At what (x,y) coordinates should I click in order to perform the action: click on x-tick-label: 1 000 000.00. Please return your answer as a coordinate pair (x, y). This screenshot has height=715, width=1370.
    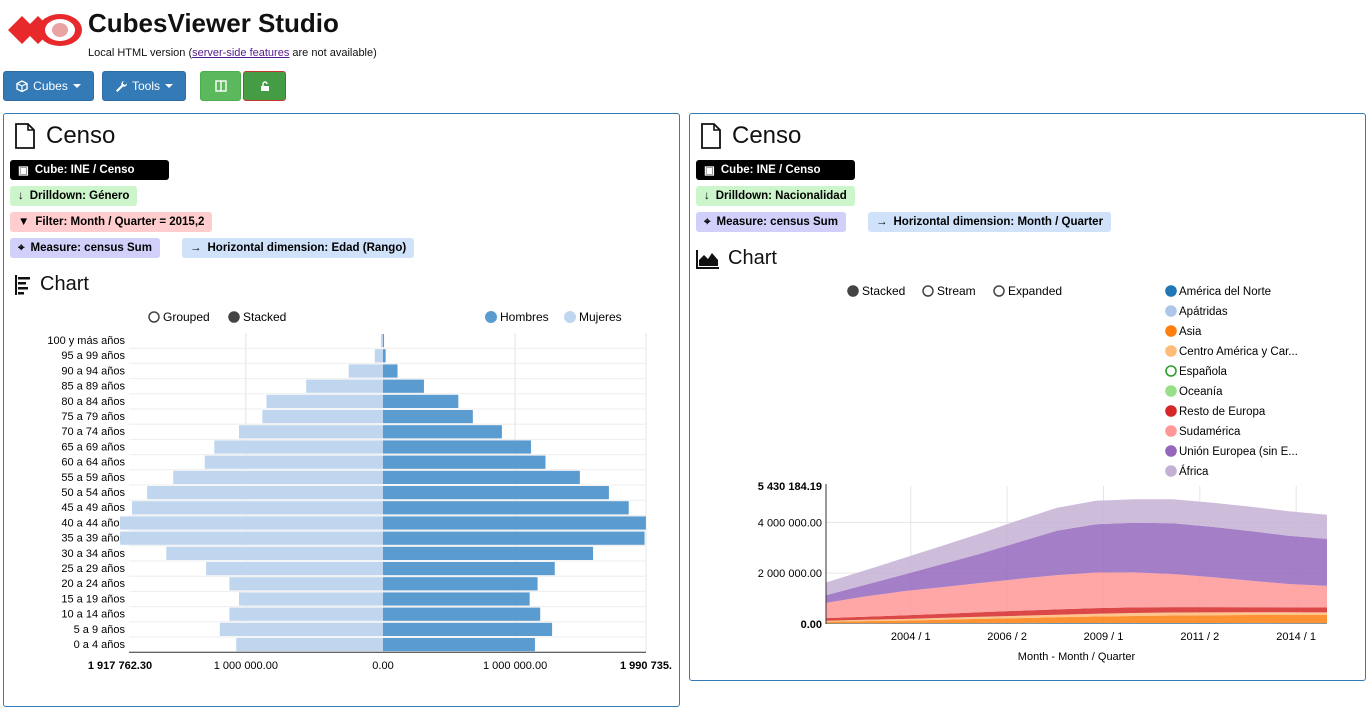
    Looking at the image, I should click on (246, 666).